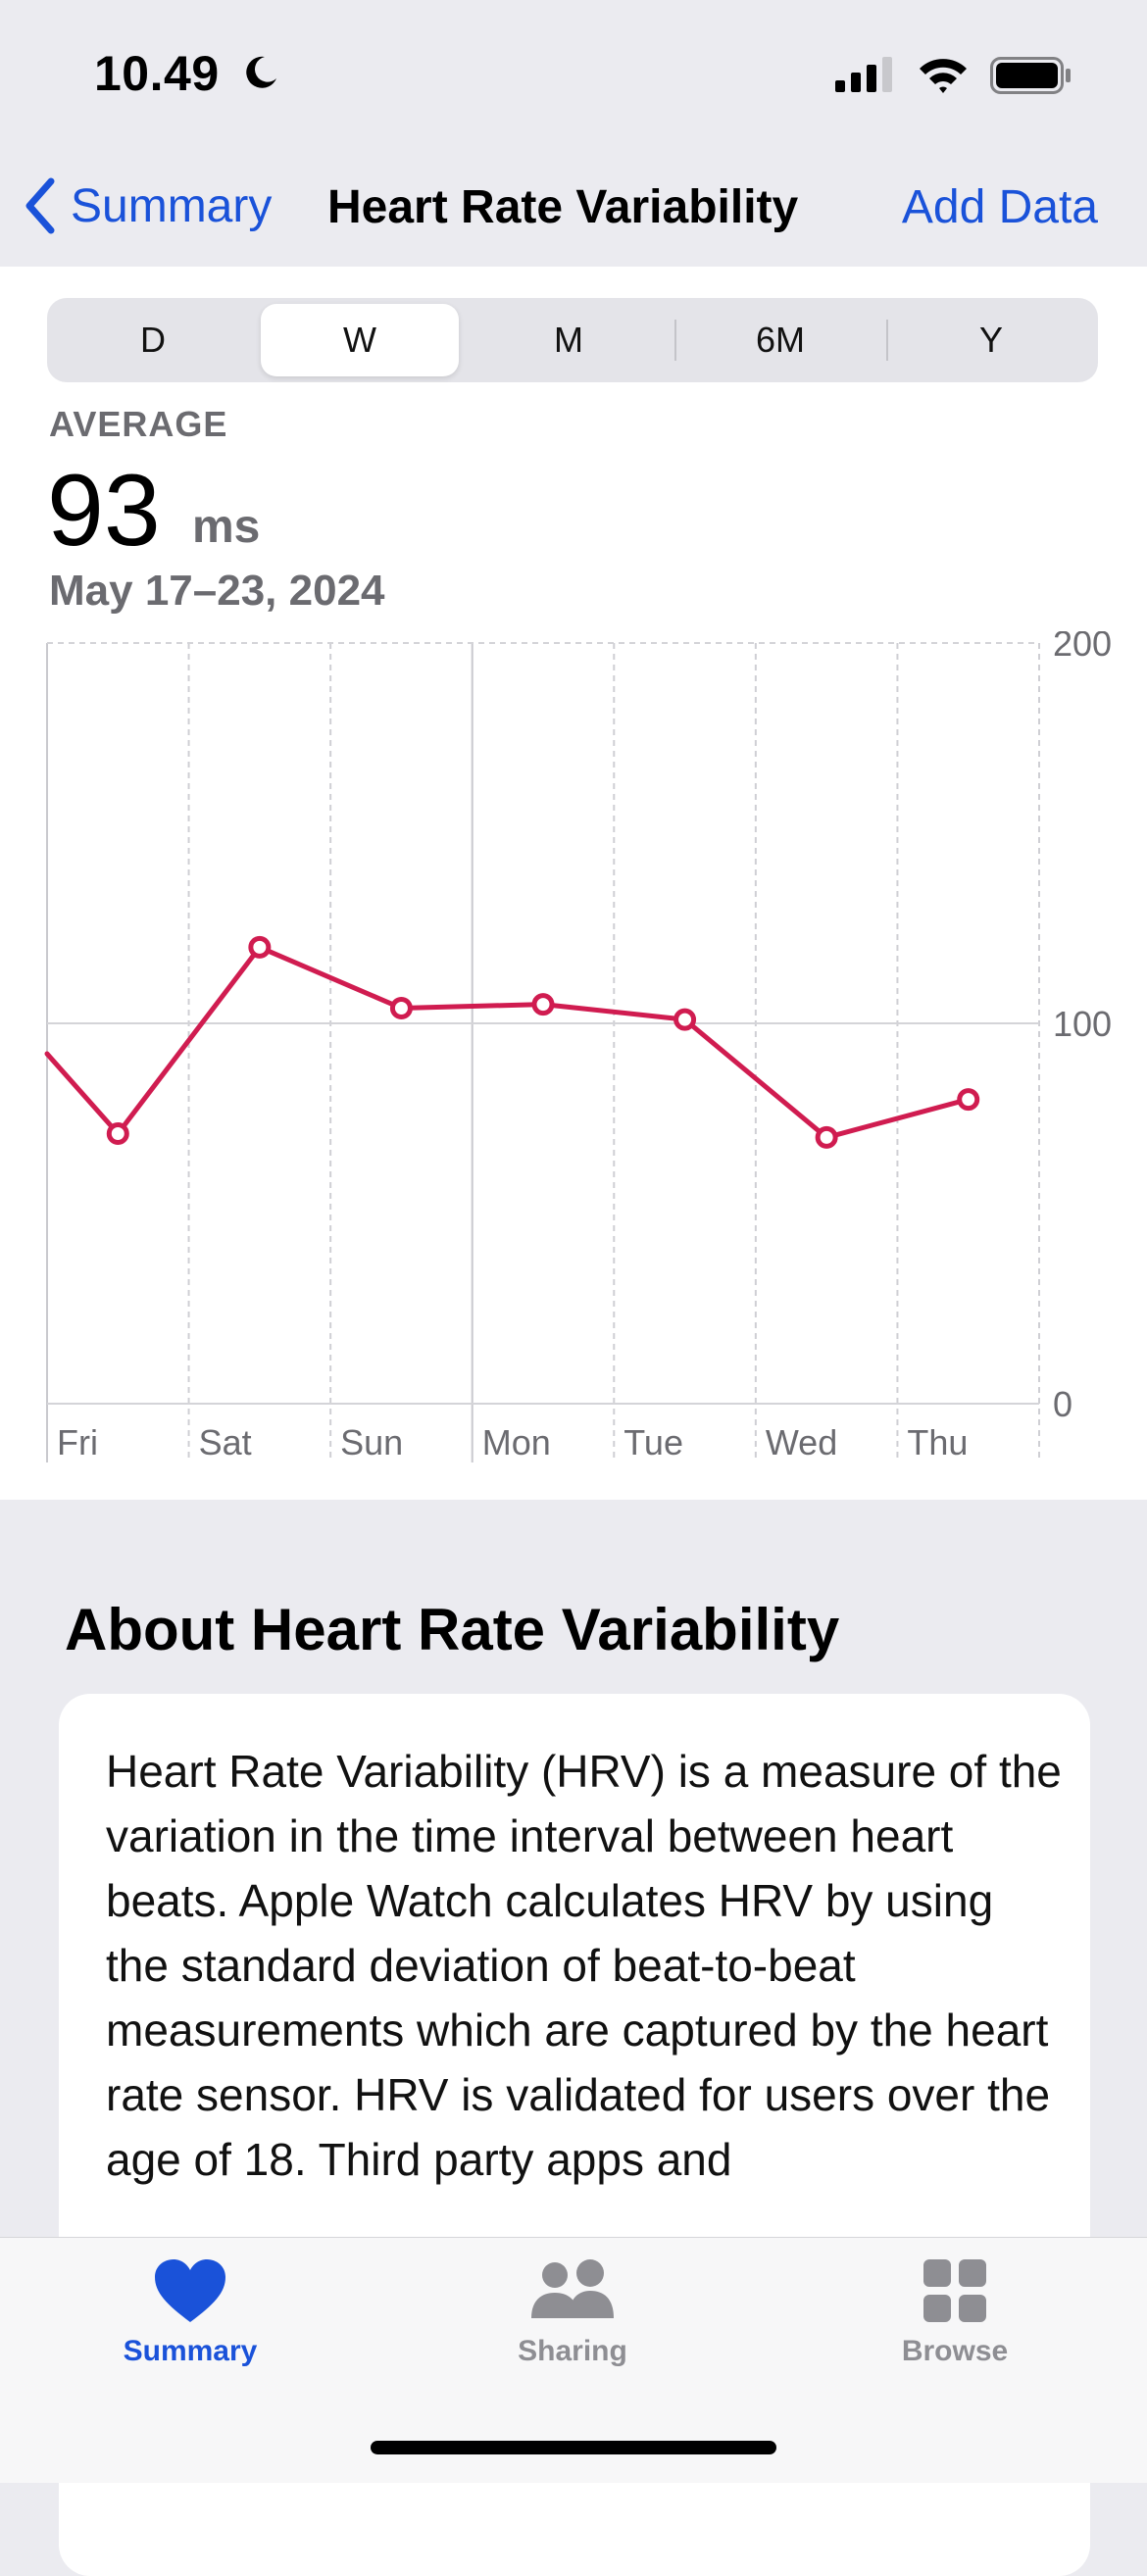 This screenshot has height=2576, width=1147. What do you see at coordinates (1082, 647) in the screenshot?
I see `y-tick-label: 200` at bounding box center [1082, 647].